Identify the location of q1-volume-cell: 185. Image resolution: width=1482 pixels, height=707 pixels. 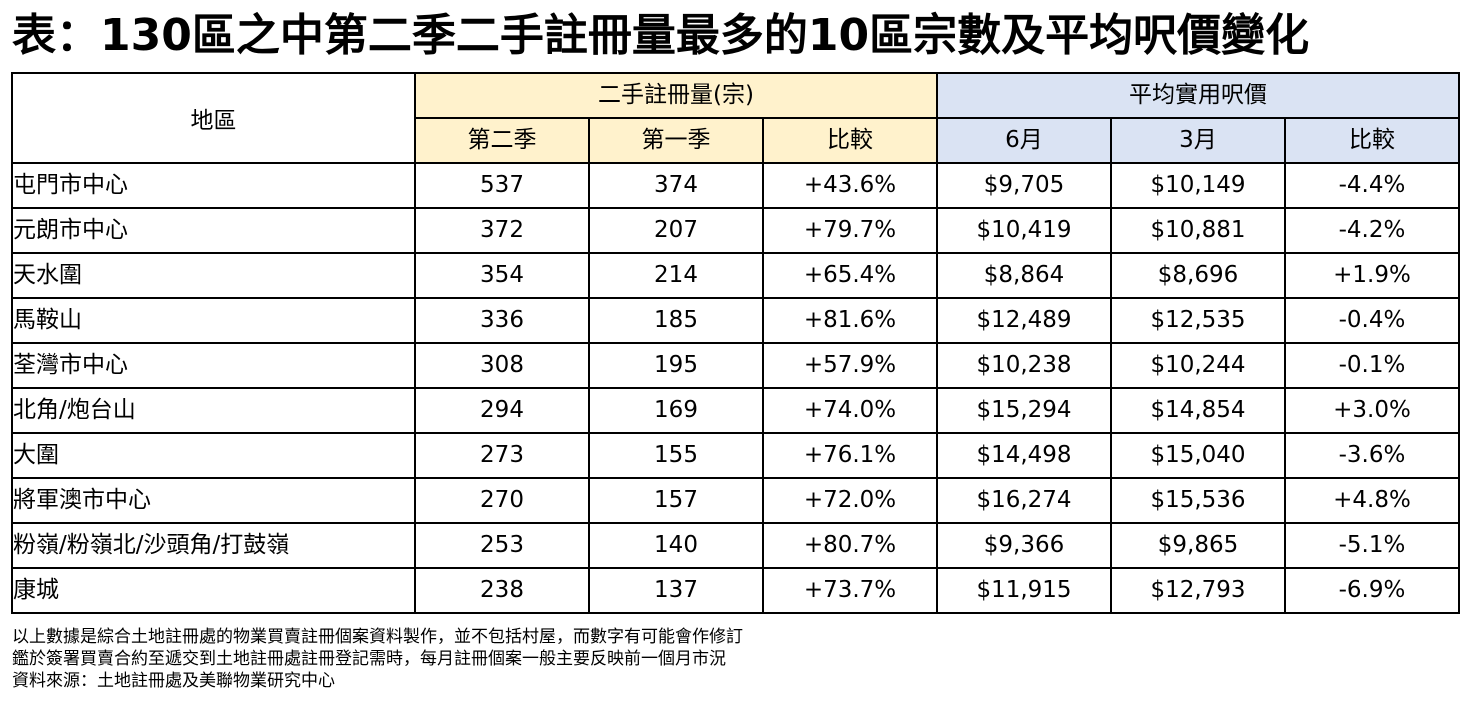
(676, 320).